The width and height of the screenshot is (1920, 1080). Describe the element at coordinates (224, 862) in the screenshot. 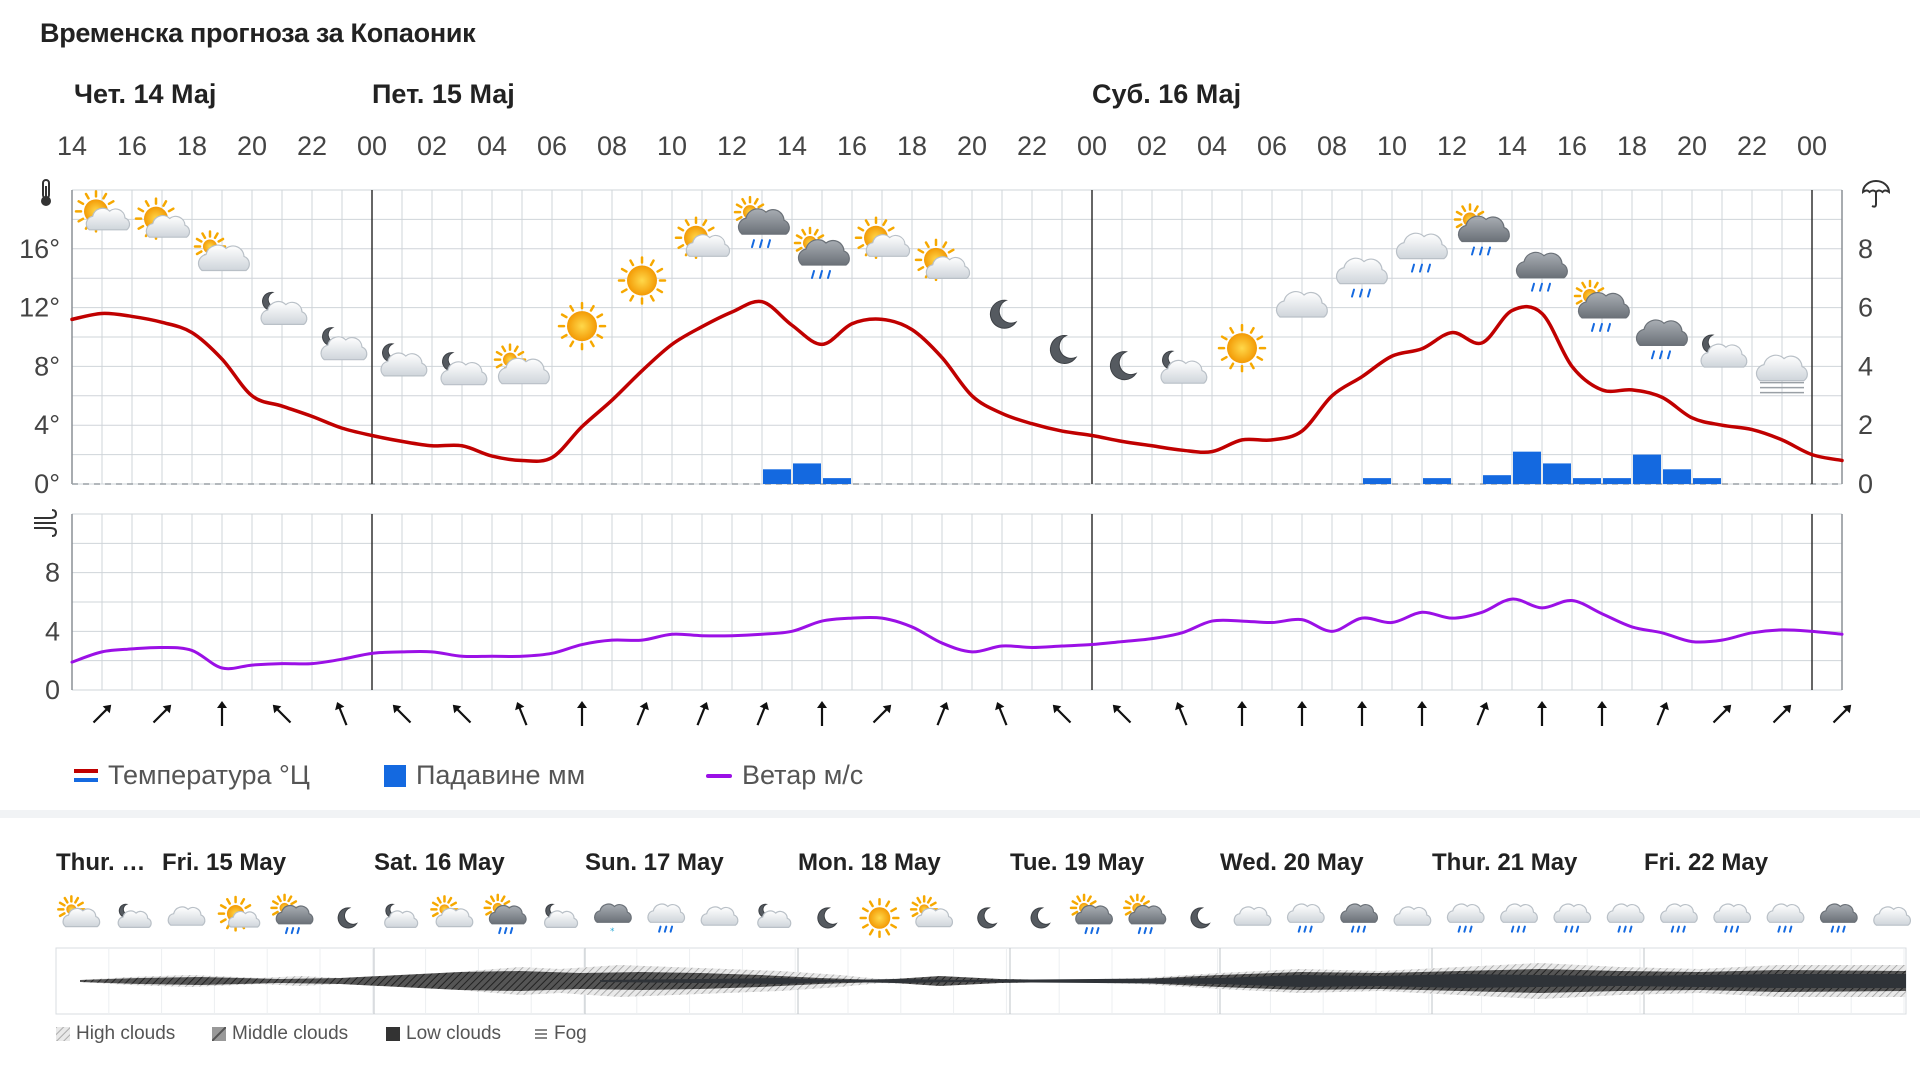

I see `overview-day-label: Fri. 15 May` at that location.